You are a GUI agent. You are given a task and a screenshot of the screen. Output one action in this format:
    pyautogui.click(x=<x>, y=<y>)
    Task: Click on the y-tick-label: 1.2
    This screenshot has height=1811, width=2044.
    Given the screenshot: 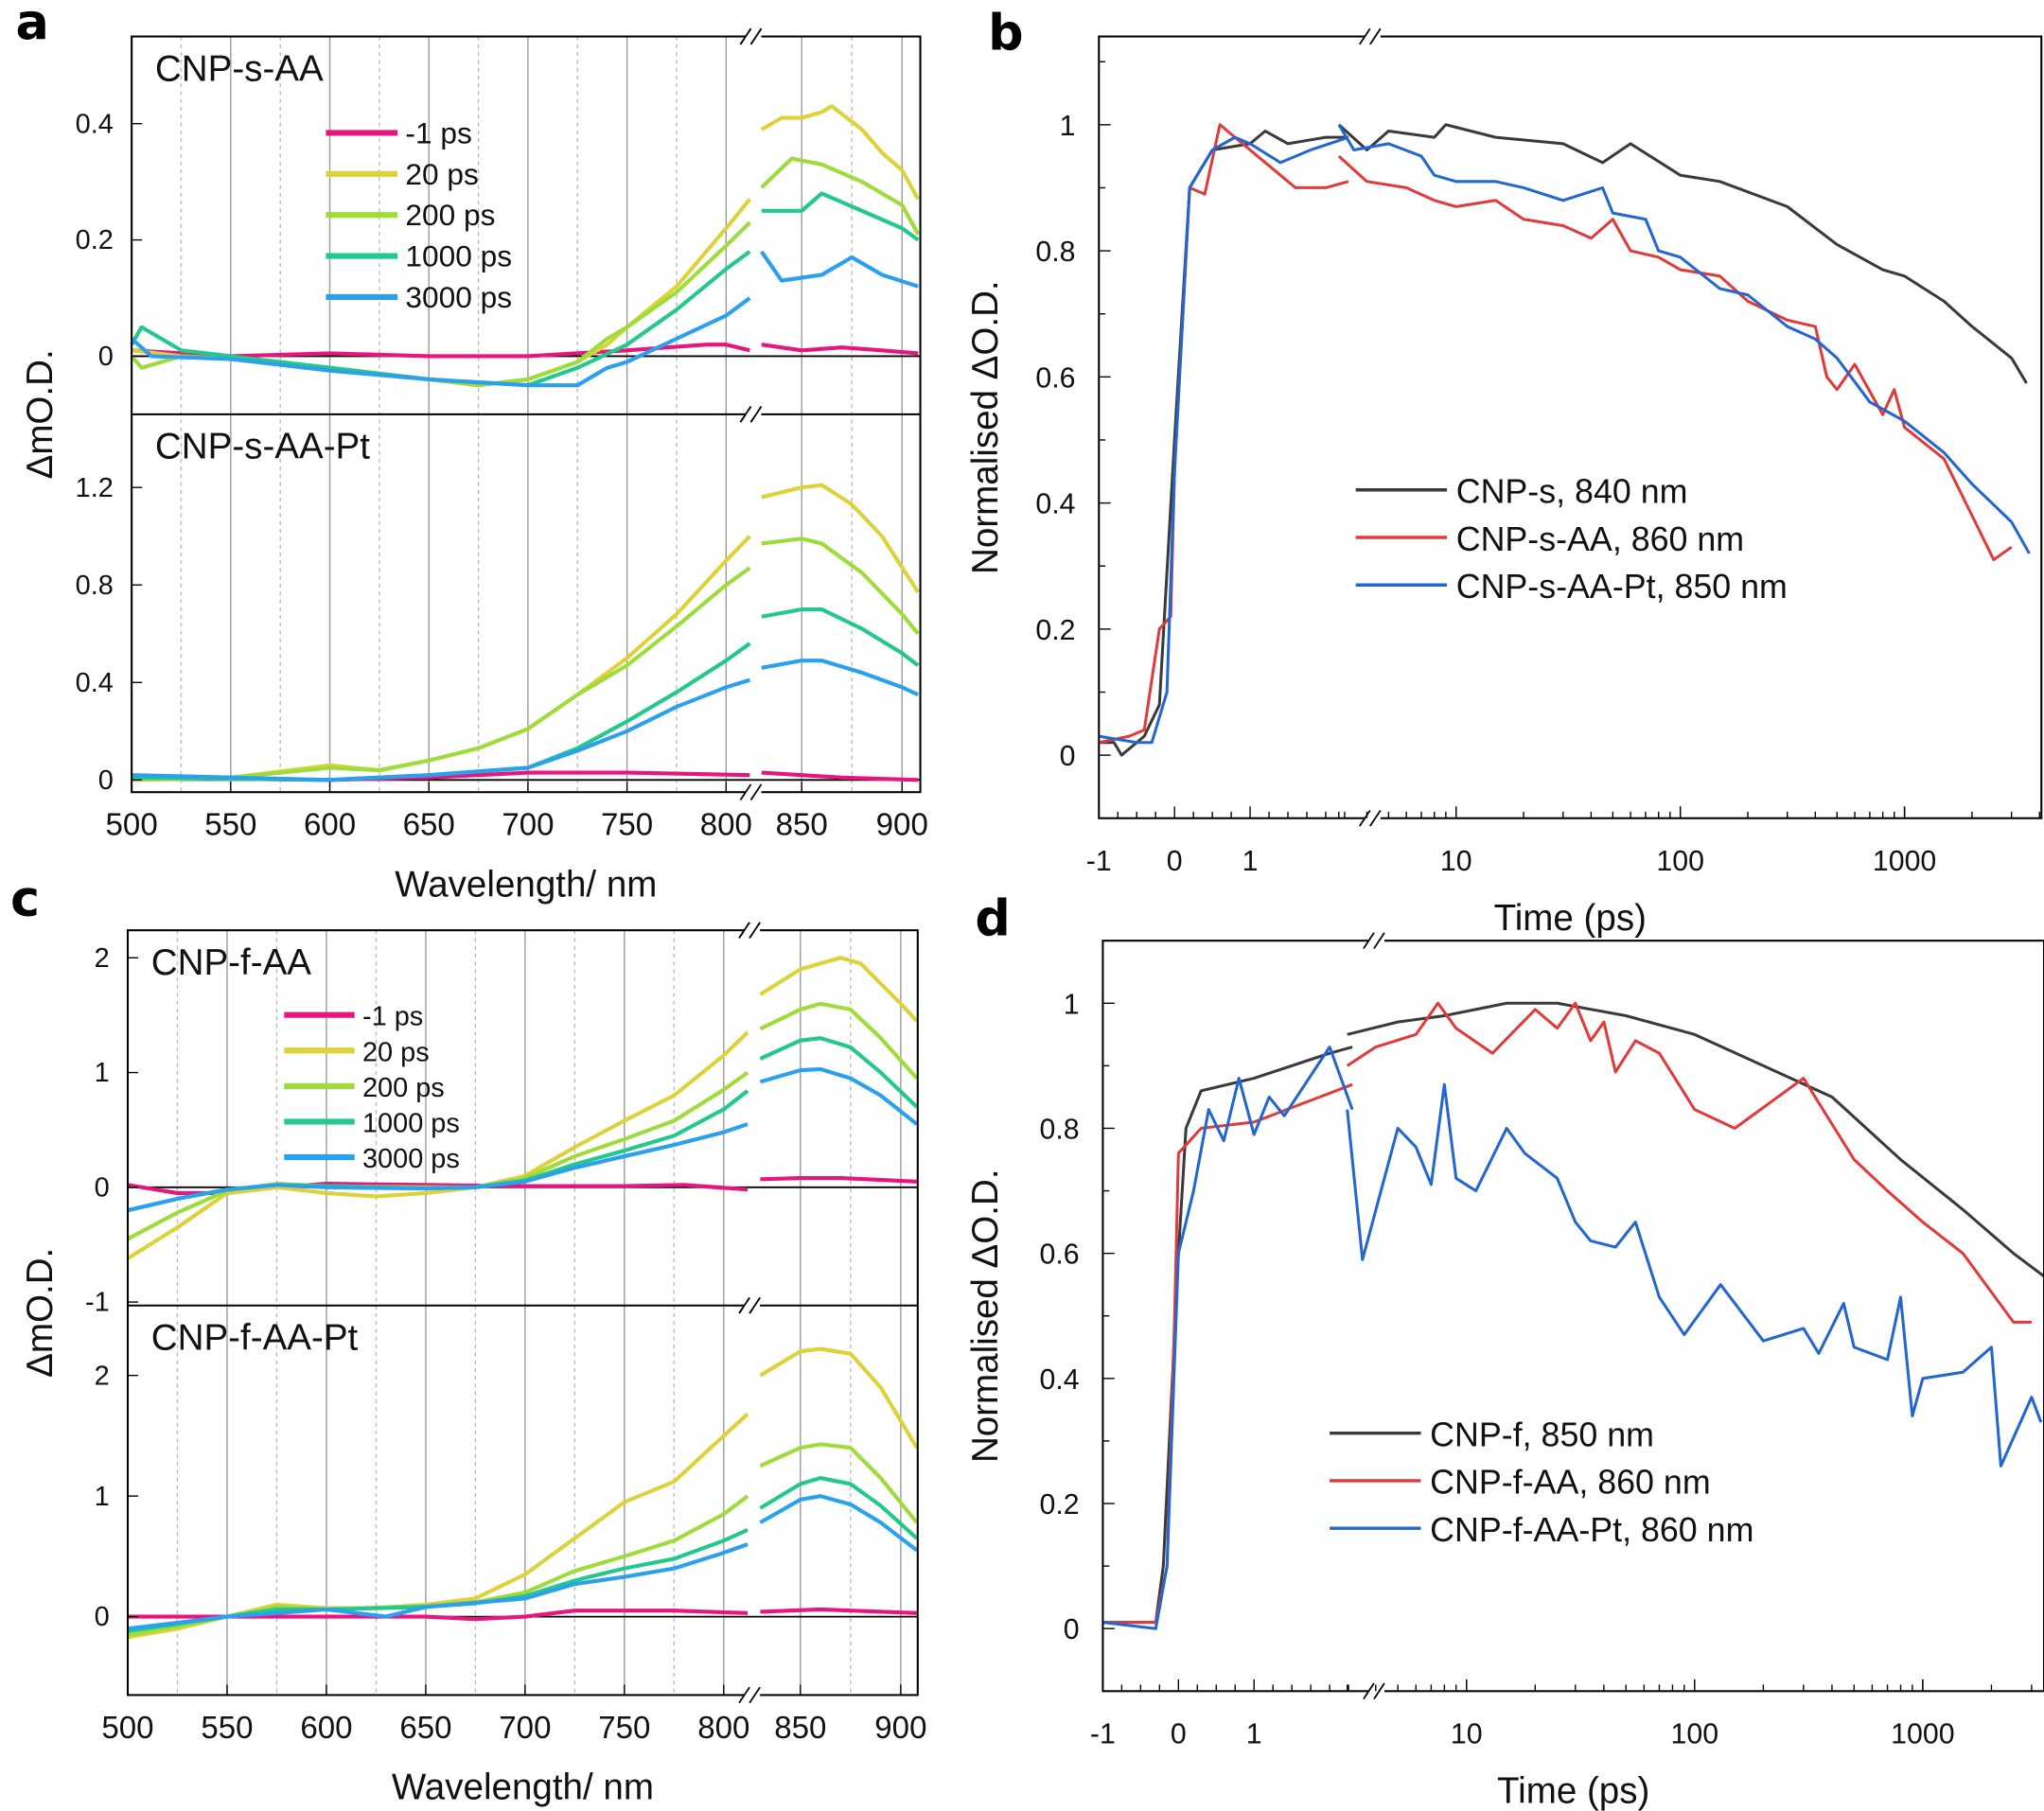 What is the action you would take?
    pyautogui.click(x=95, y=488)
    